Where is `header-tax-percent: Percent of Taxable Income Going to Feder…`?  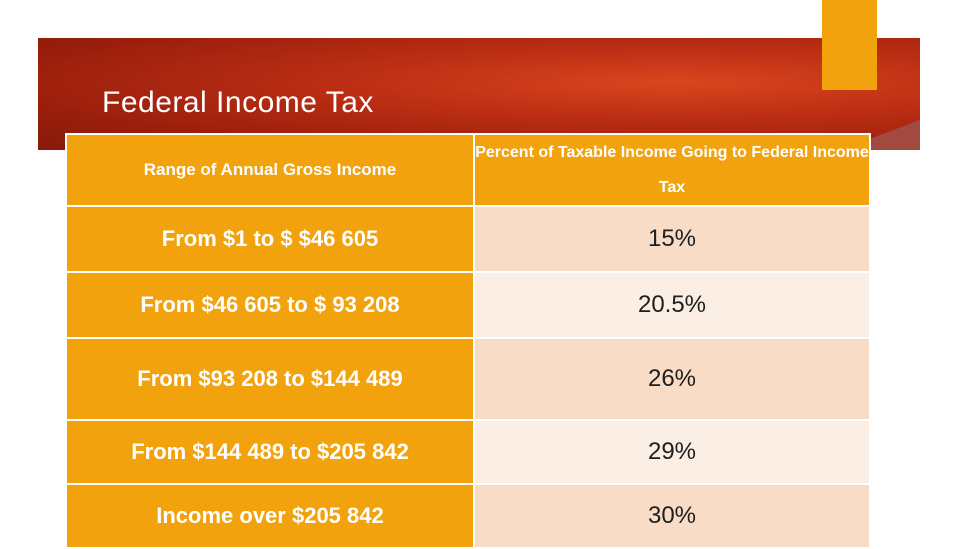
header-tax-percent: Percent of Taxable Income Going to Feder… is located at coordinates (672, 170).